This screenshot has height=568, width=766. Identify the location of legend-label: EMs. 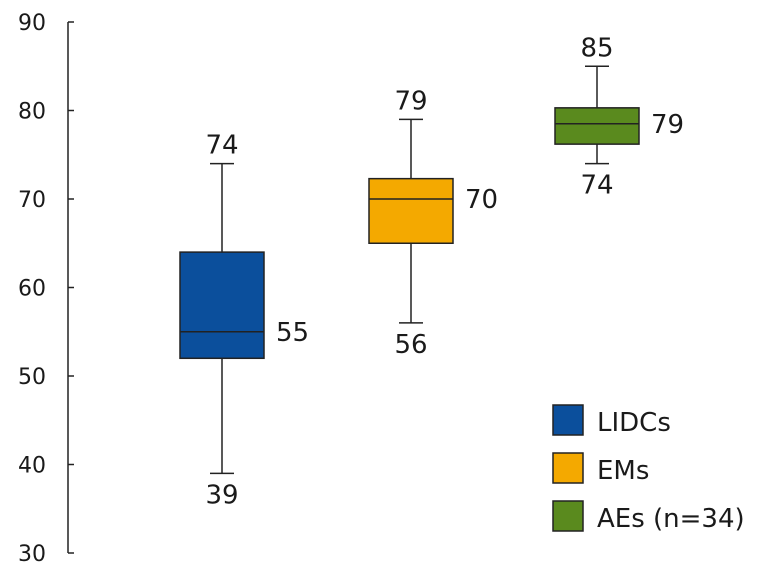
(623, 471).